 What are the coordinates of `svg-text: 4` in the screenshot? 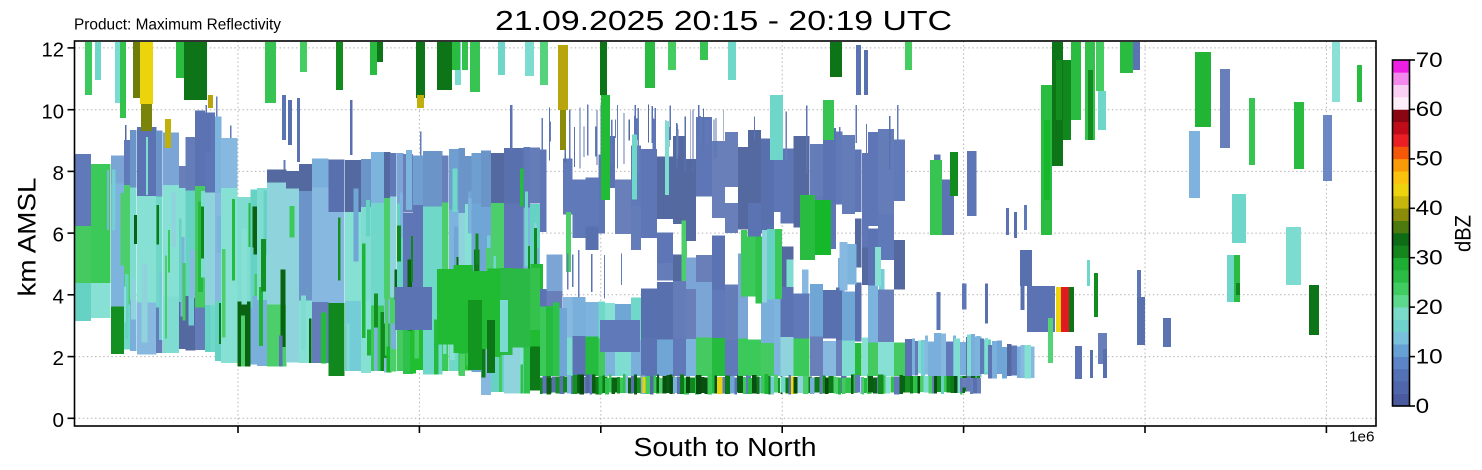 It's located at (58, 296).